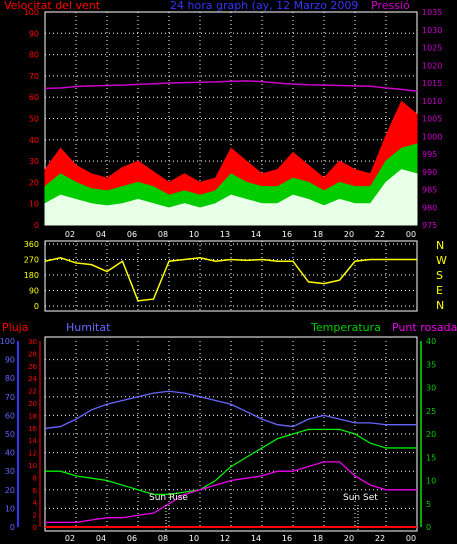 This screenshot has height=544, width=457. I want to click on y2-tick-label: 1005, so click(432, 119).